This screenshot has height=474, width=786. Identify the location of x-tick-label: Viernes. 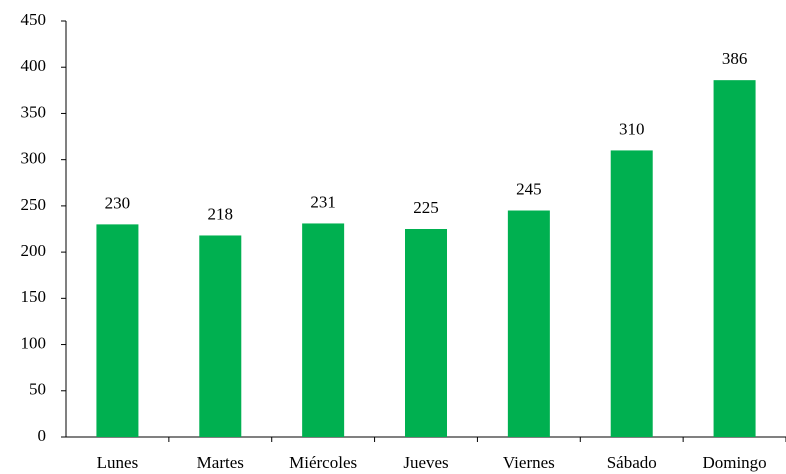
(529, 462).